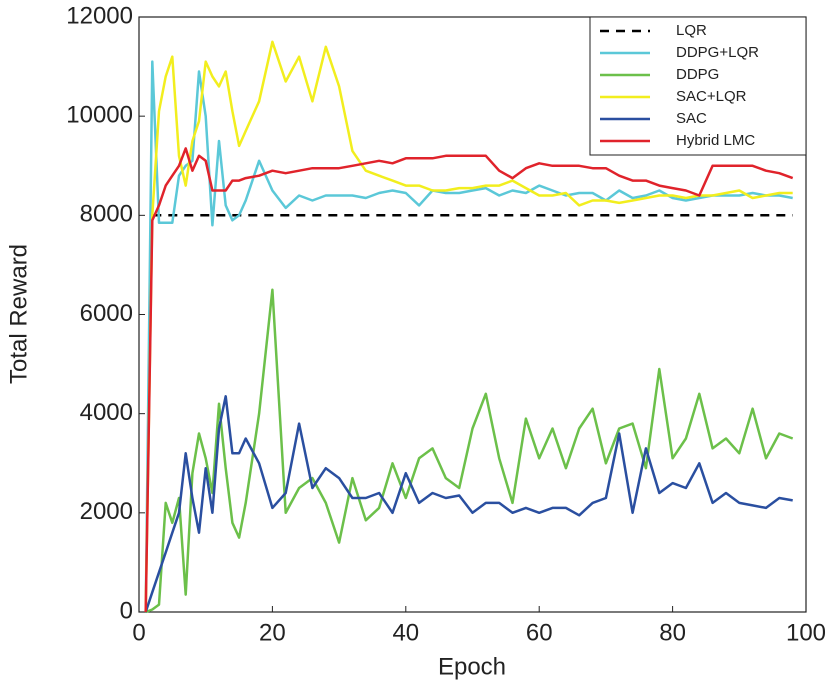  What do you see at coordinates (717, 52) in the screenshot?
I see `legend-label: DDPG+LQR` at bounding box center [717, 52].